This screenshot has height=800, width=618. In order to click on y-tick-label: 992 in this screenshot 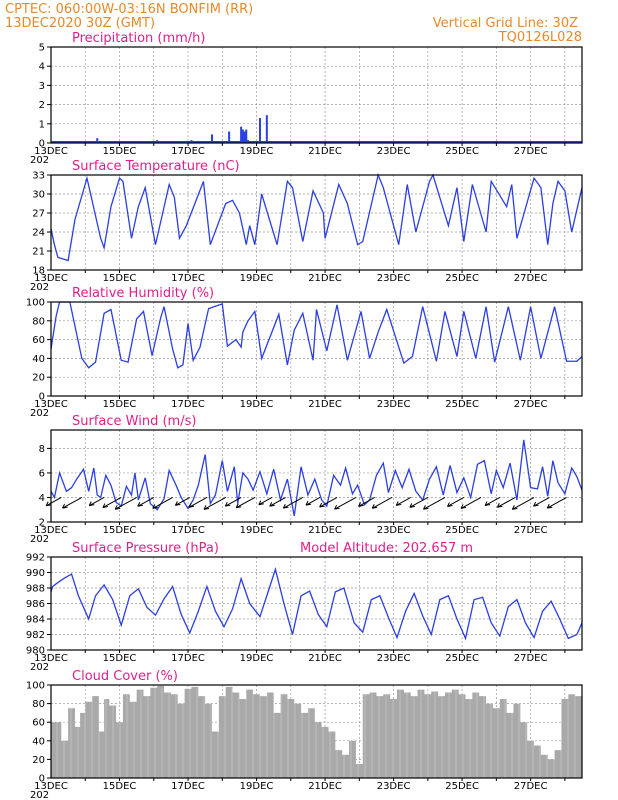, I will do `click(35, 558)`.